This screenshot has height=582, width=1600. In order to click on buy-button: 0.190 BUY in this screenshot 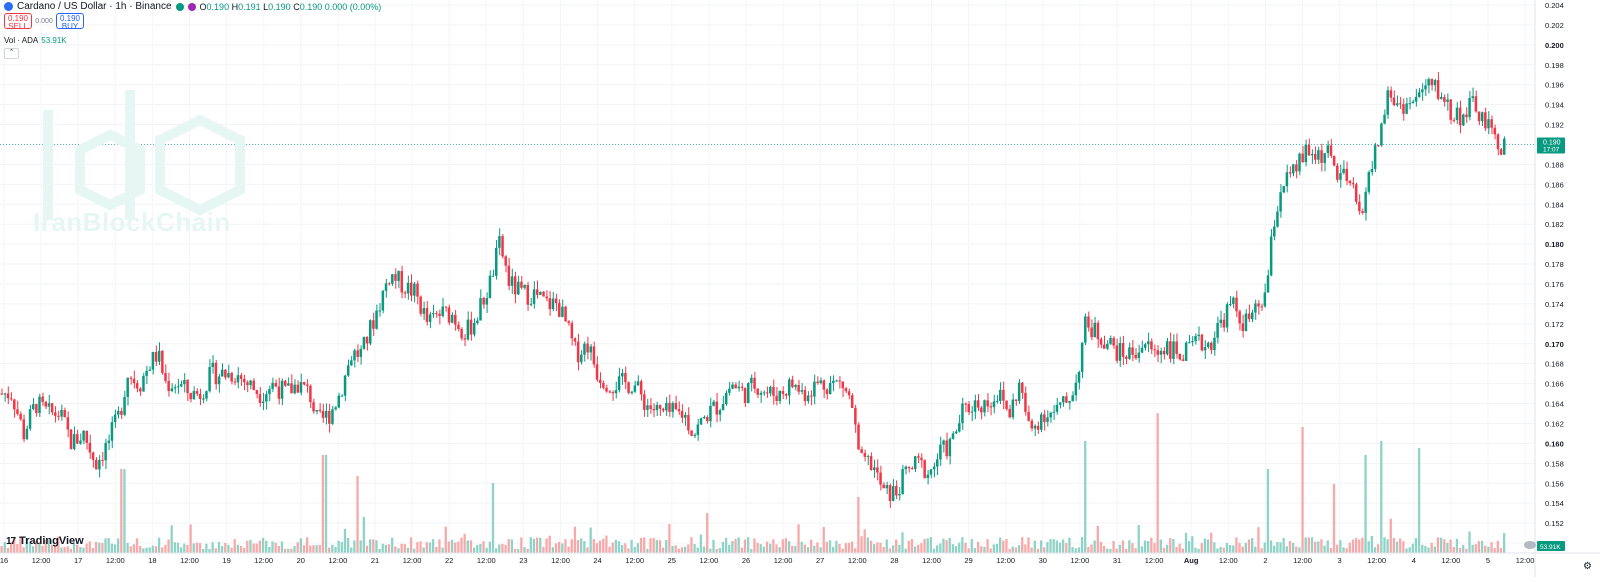, I will do `click(70, 21)`.